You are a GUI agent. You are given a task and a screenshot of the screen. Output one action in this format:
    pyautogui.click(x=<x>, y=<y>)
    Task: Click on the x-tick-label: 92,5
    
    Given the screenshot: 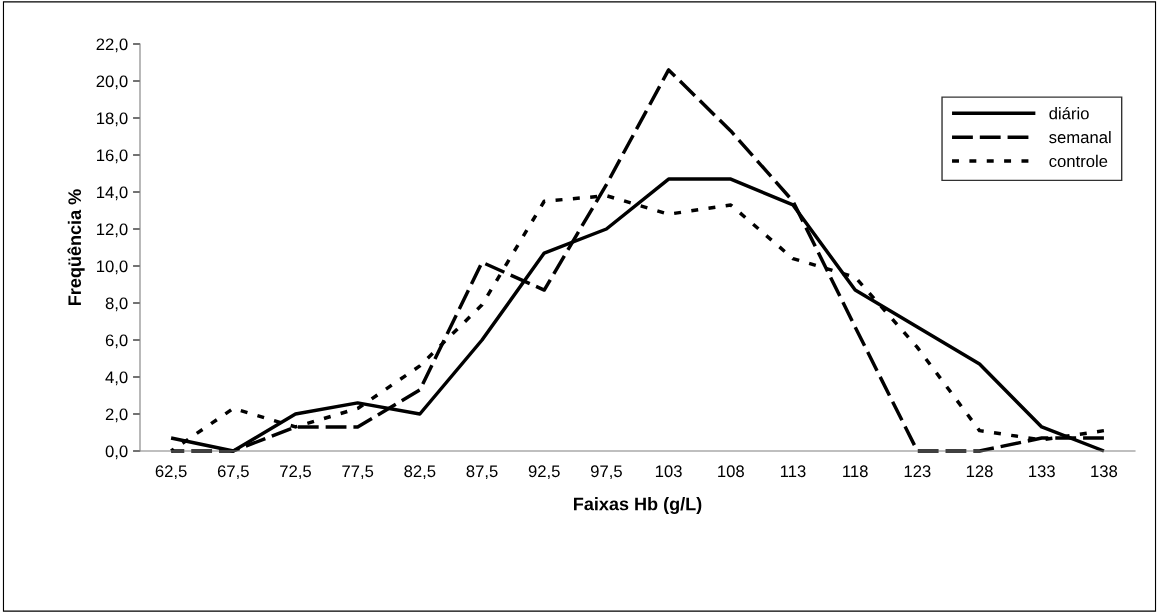 What is the action you would take?
    pyautogui.click(x=544, y=472)
    